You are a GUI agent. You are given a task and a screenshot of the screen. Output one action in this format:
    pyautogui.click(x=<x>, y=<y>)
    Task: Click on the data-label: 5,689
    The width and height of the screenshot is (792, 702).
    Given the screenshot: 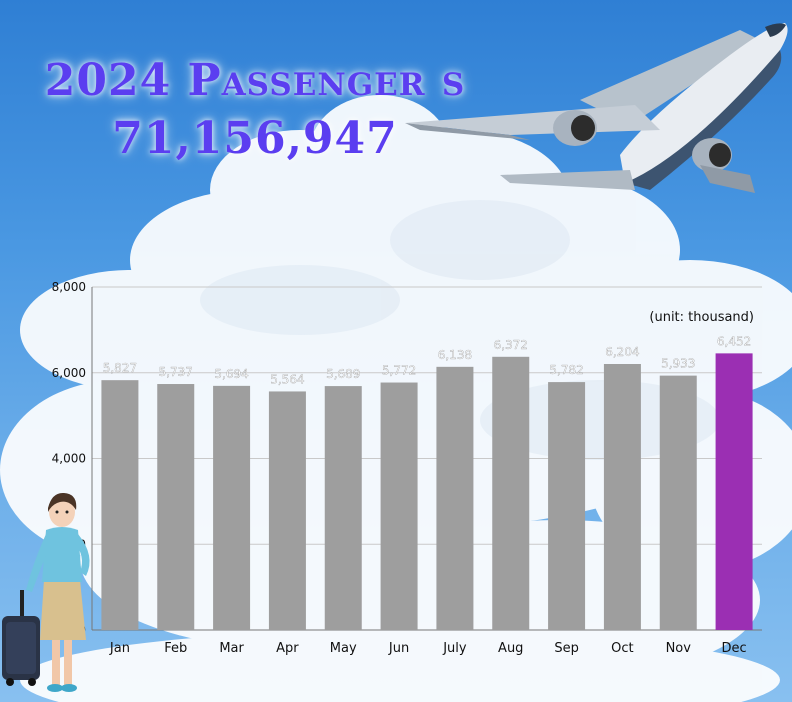 What is the action you would take?
    pyautogui.click(x=343, y=374)
    